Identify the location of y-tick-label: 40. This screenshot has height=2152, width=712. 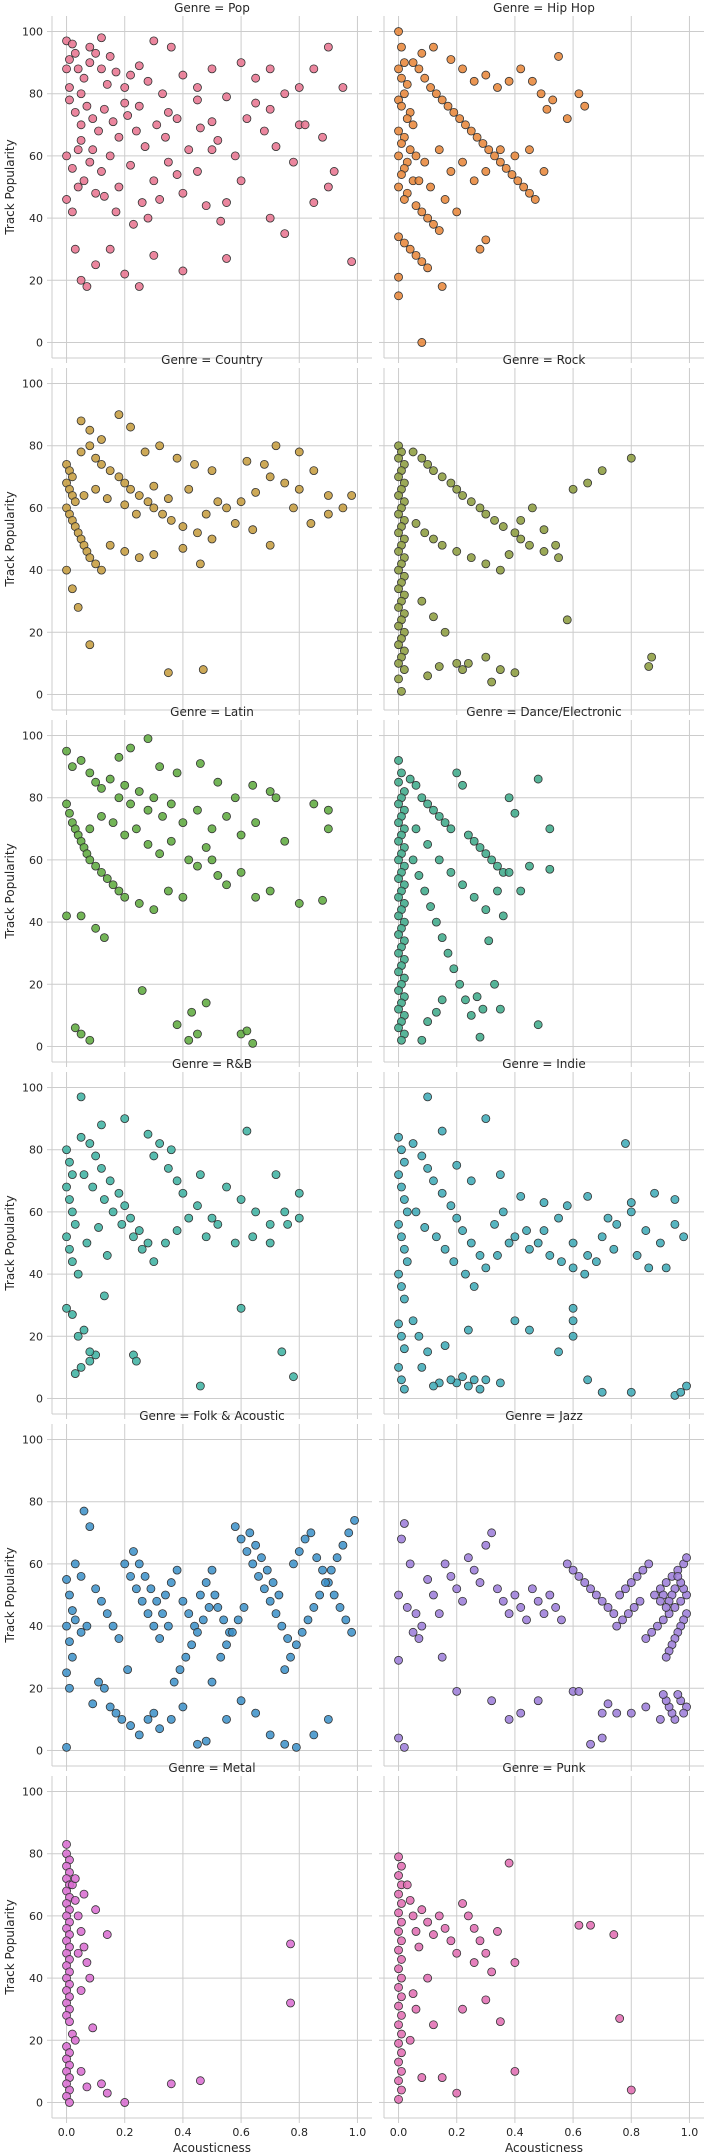
(36, 922).